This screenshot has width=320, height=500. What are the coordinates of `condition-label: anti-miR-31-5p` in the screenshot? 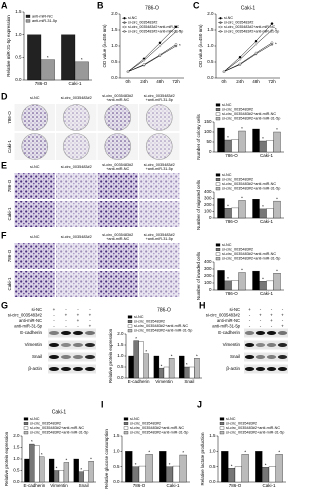 It's located at (28, 326).